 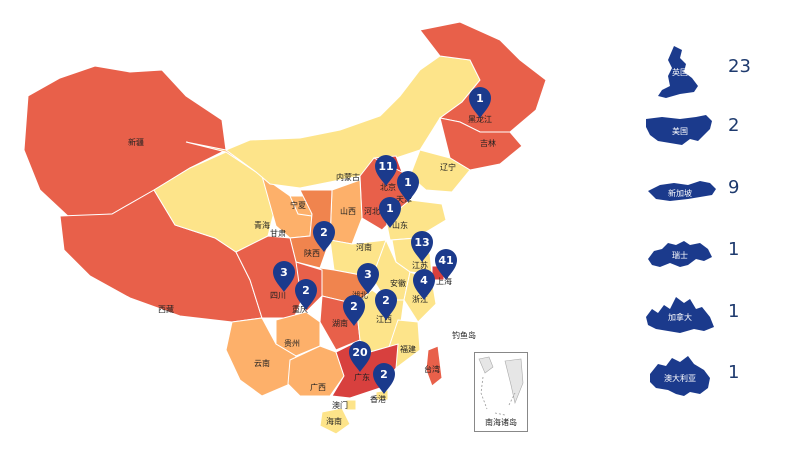 What do you see at coordinates (420, 265) in the screenshot?
I see `province-label: 江苏` at bounding box center [420, 265].